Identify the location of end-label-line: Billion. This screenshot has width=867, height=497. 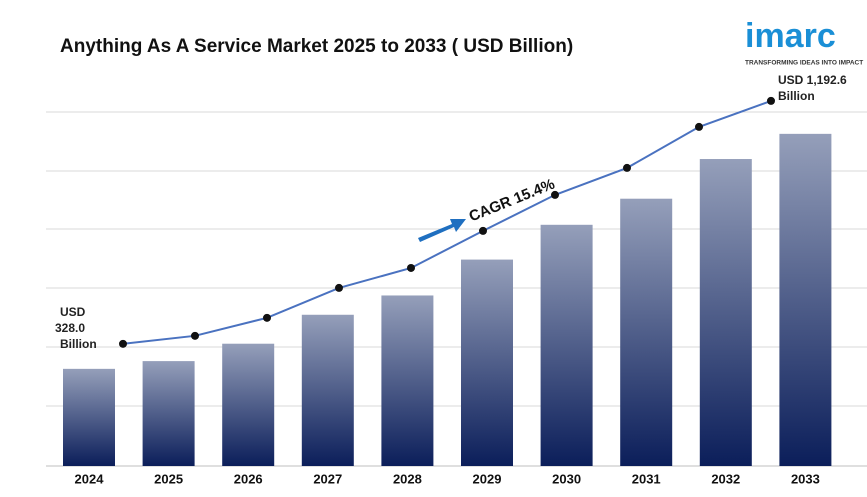
(796, 96).